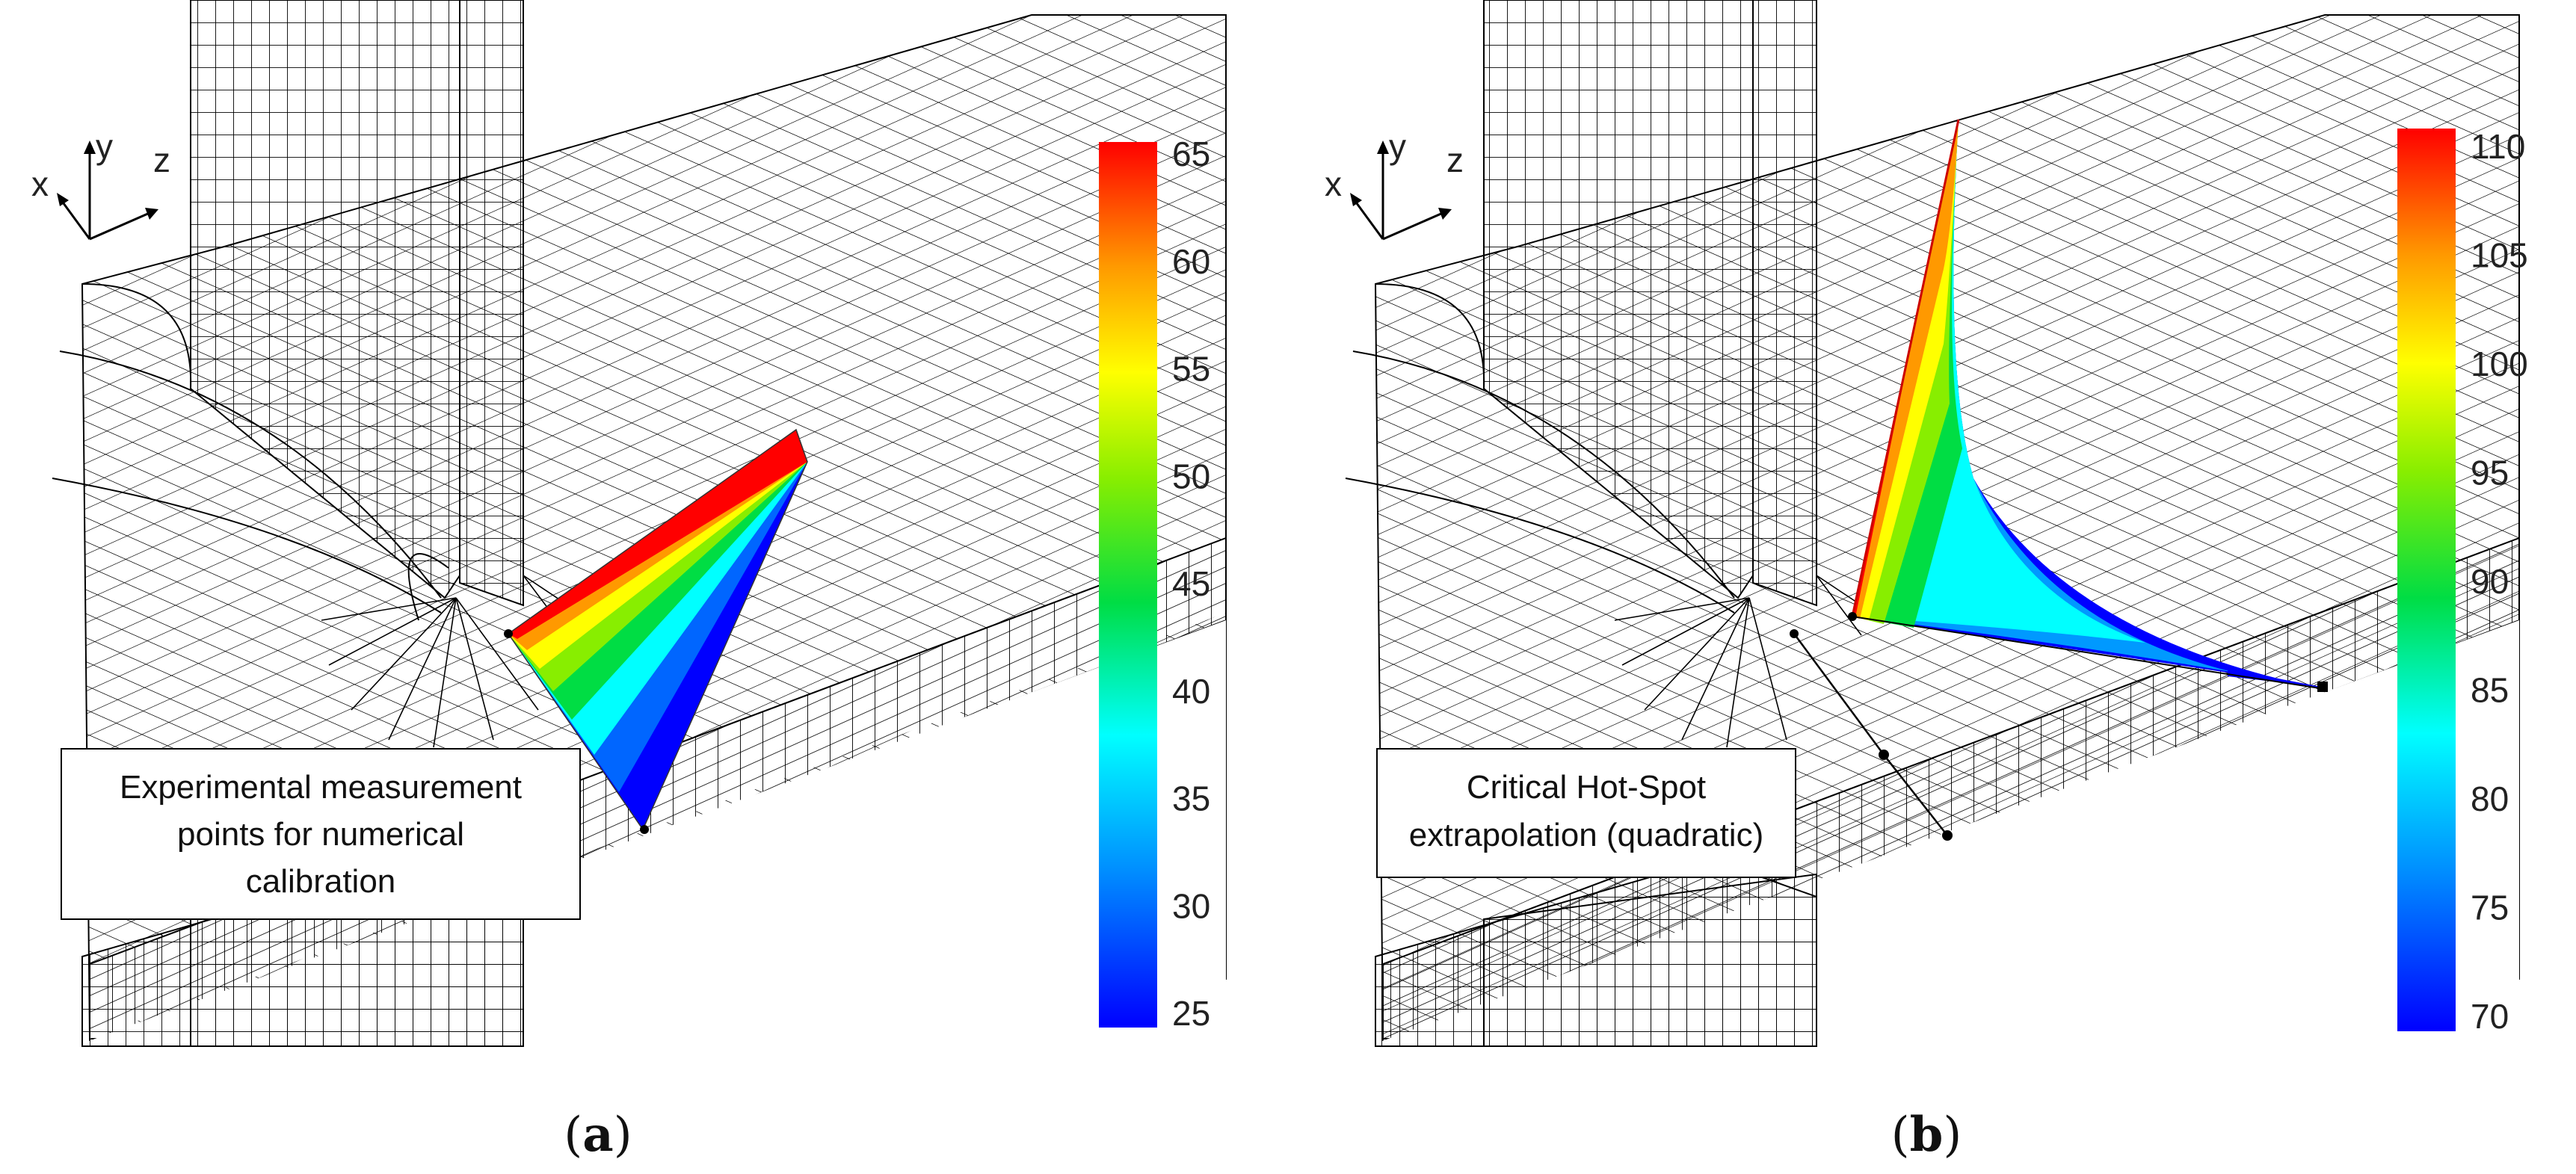  Describe the element at coordinates (321, 882) in the screenshot. I see `label-line-3: calibration` at that location.